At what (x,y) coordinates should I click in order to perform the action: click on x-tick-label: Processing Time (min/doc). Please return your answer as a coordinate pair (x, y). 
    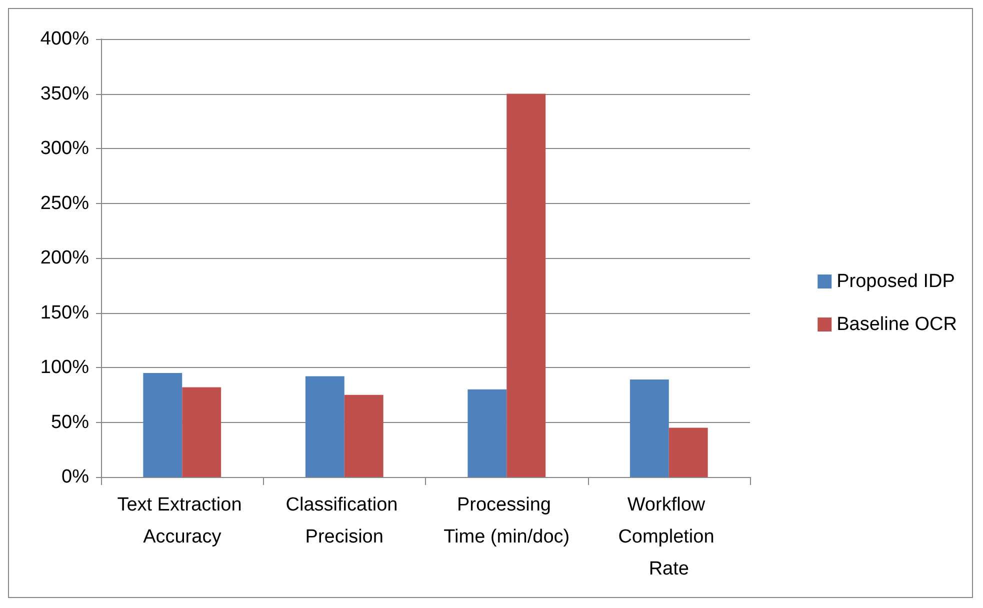
    Looking at the image, I should click on (507, 521).